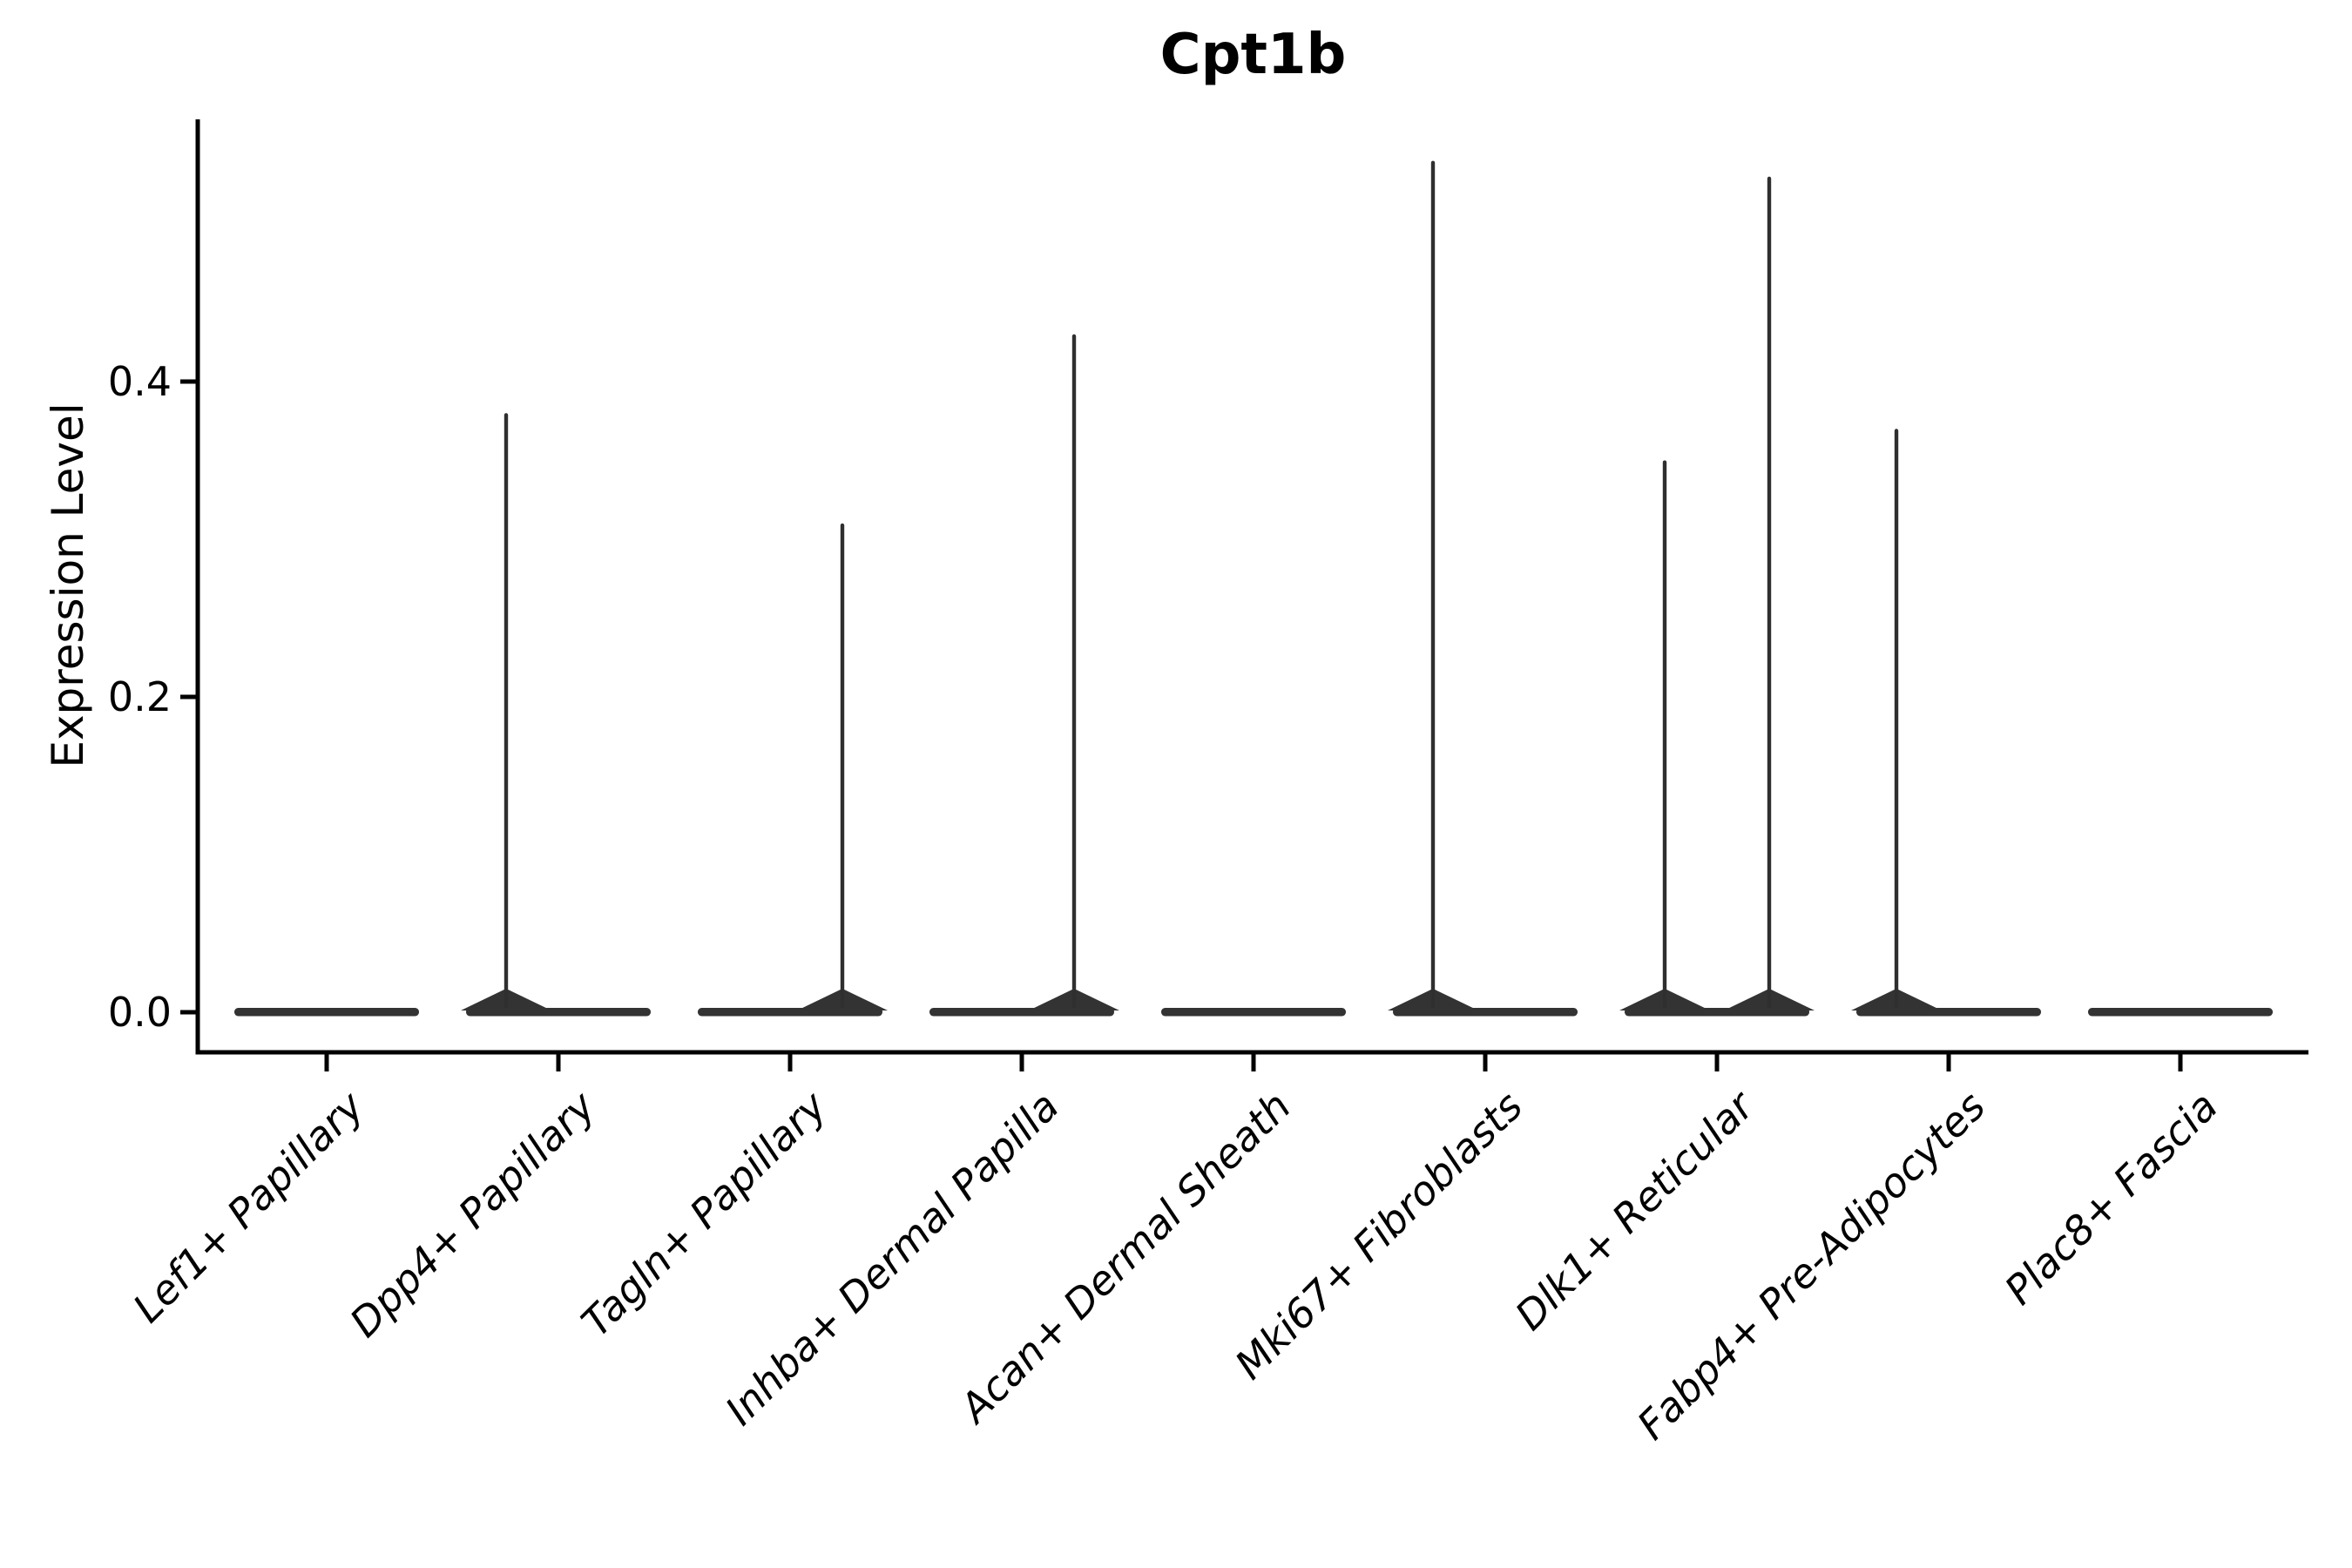 The height and width of the screenshot is (1568, 2352). I want to click on y-axis-label: Expression Level, so click(68, 585).